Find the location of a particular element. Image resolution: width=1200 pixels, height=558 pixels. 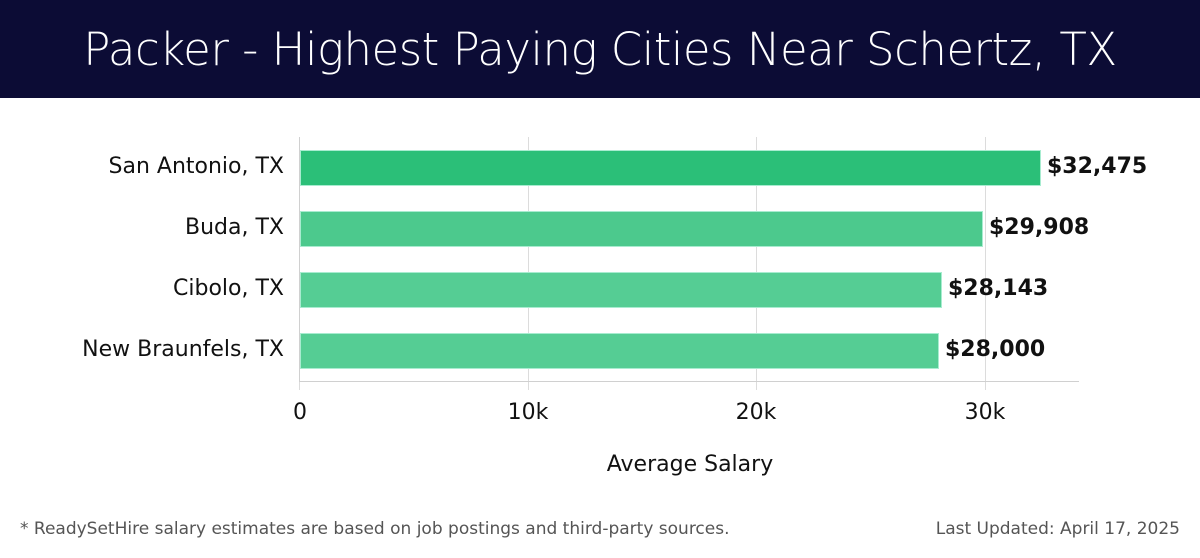

value-label: $28,000 is located at coordinates (995, 349).